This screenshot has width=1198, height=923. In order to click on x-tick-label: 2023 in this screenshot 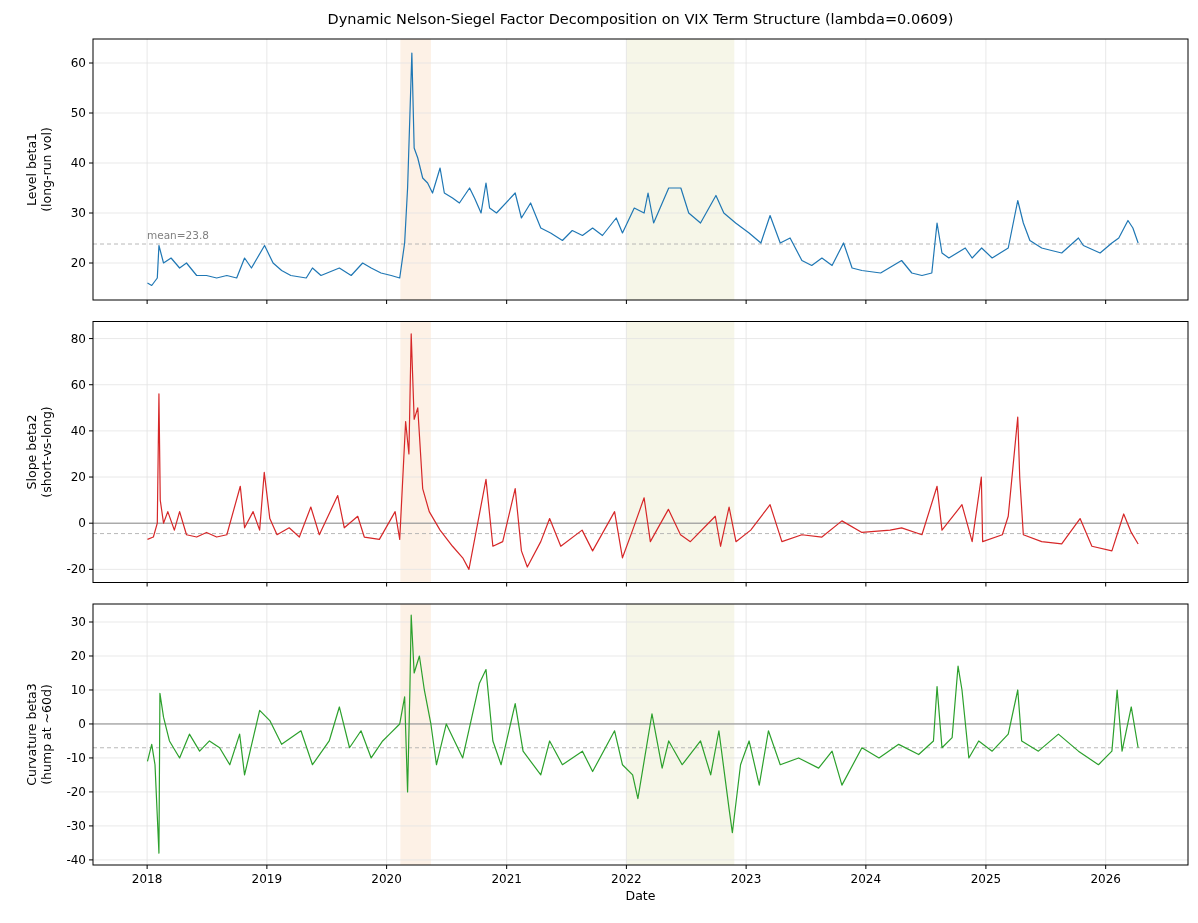, I will do `click(746, 879)`.